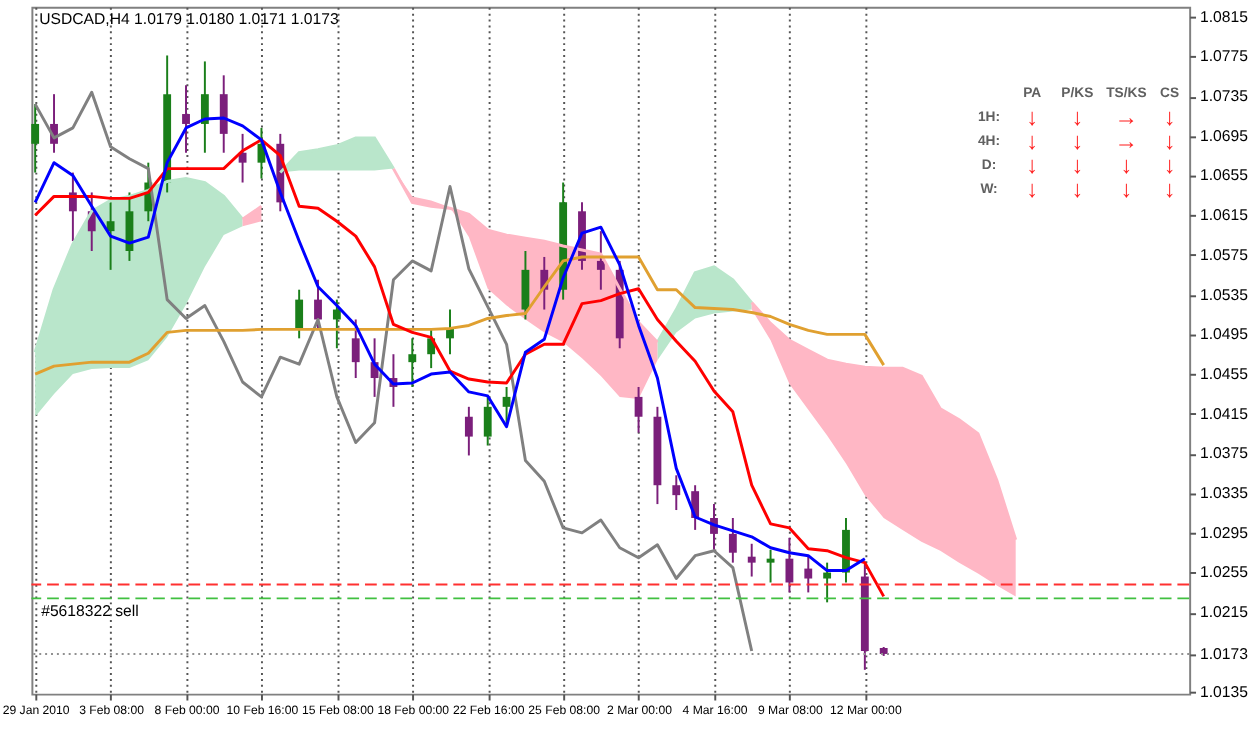 Image resolution: width=1250 pixels, height=734 pixels. Describe the element at coordinates (189, 19) in the screenshot. I see `chart-title: USDCAD,H4 1.0179 1.0180 1.0171 1.0173` at that location.